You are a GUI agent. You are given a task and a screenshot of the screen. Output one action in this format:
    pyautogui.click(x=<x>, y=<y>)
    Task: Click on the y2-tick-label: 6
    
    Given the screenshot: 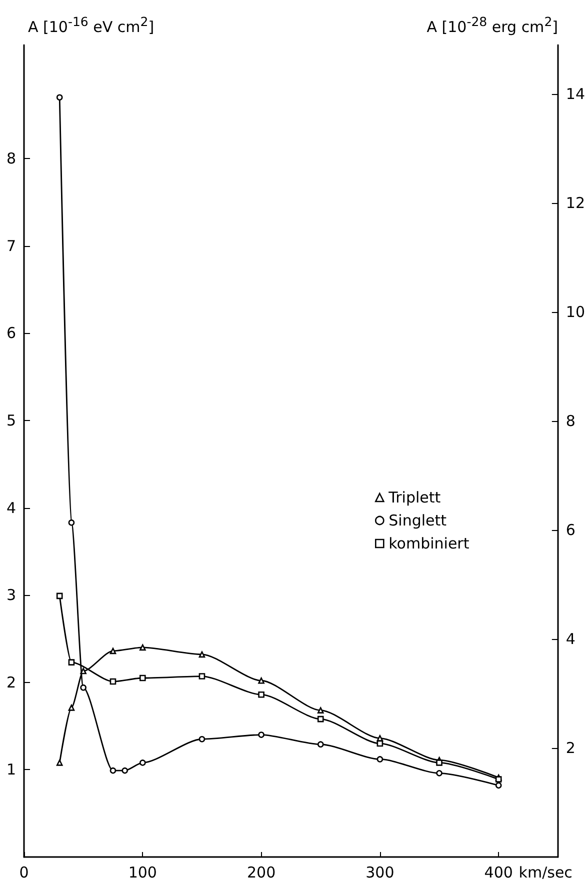 What is the action you would take?
    pyautogui.click(x=571, y=530)
    